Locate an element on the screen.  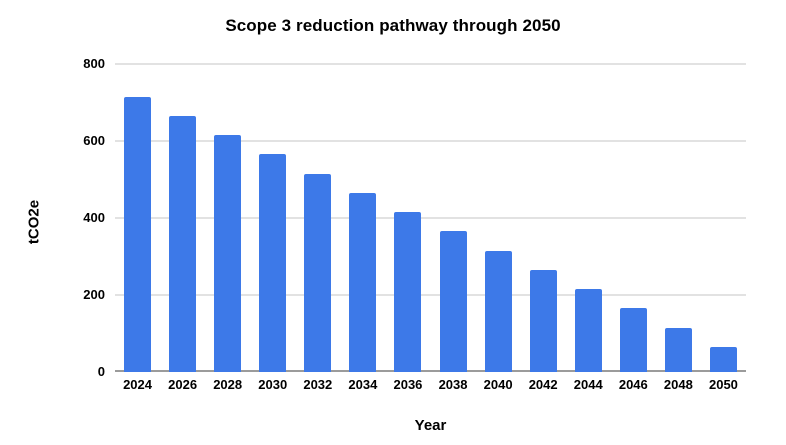
x-tick-label: 2046 is located at coordinates (633, 384).